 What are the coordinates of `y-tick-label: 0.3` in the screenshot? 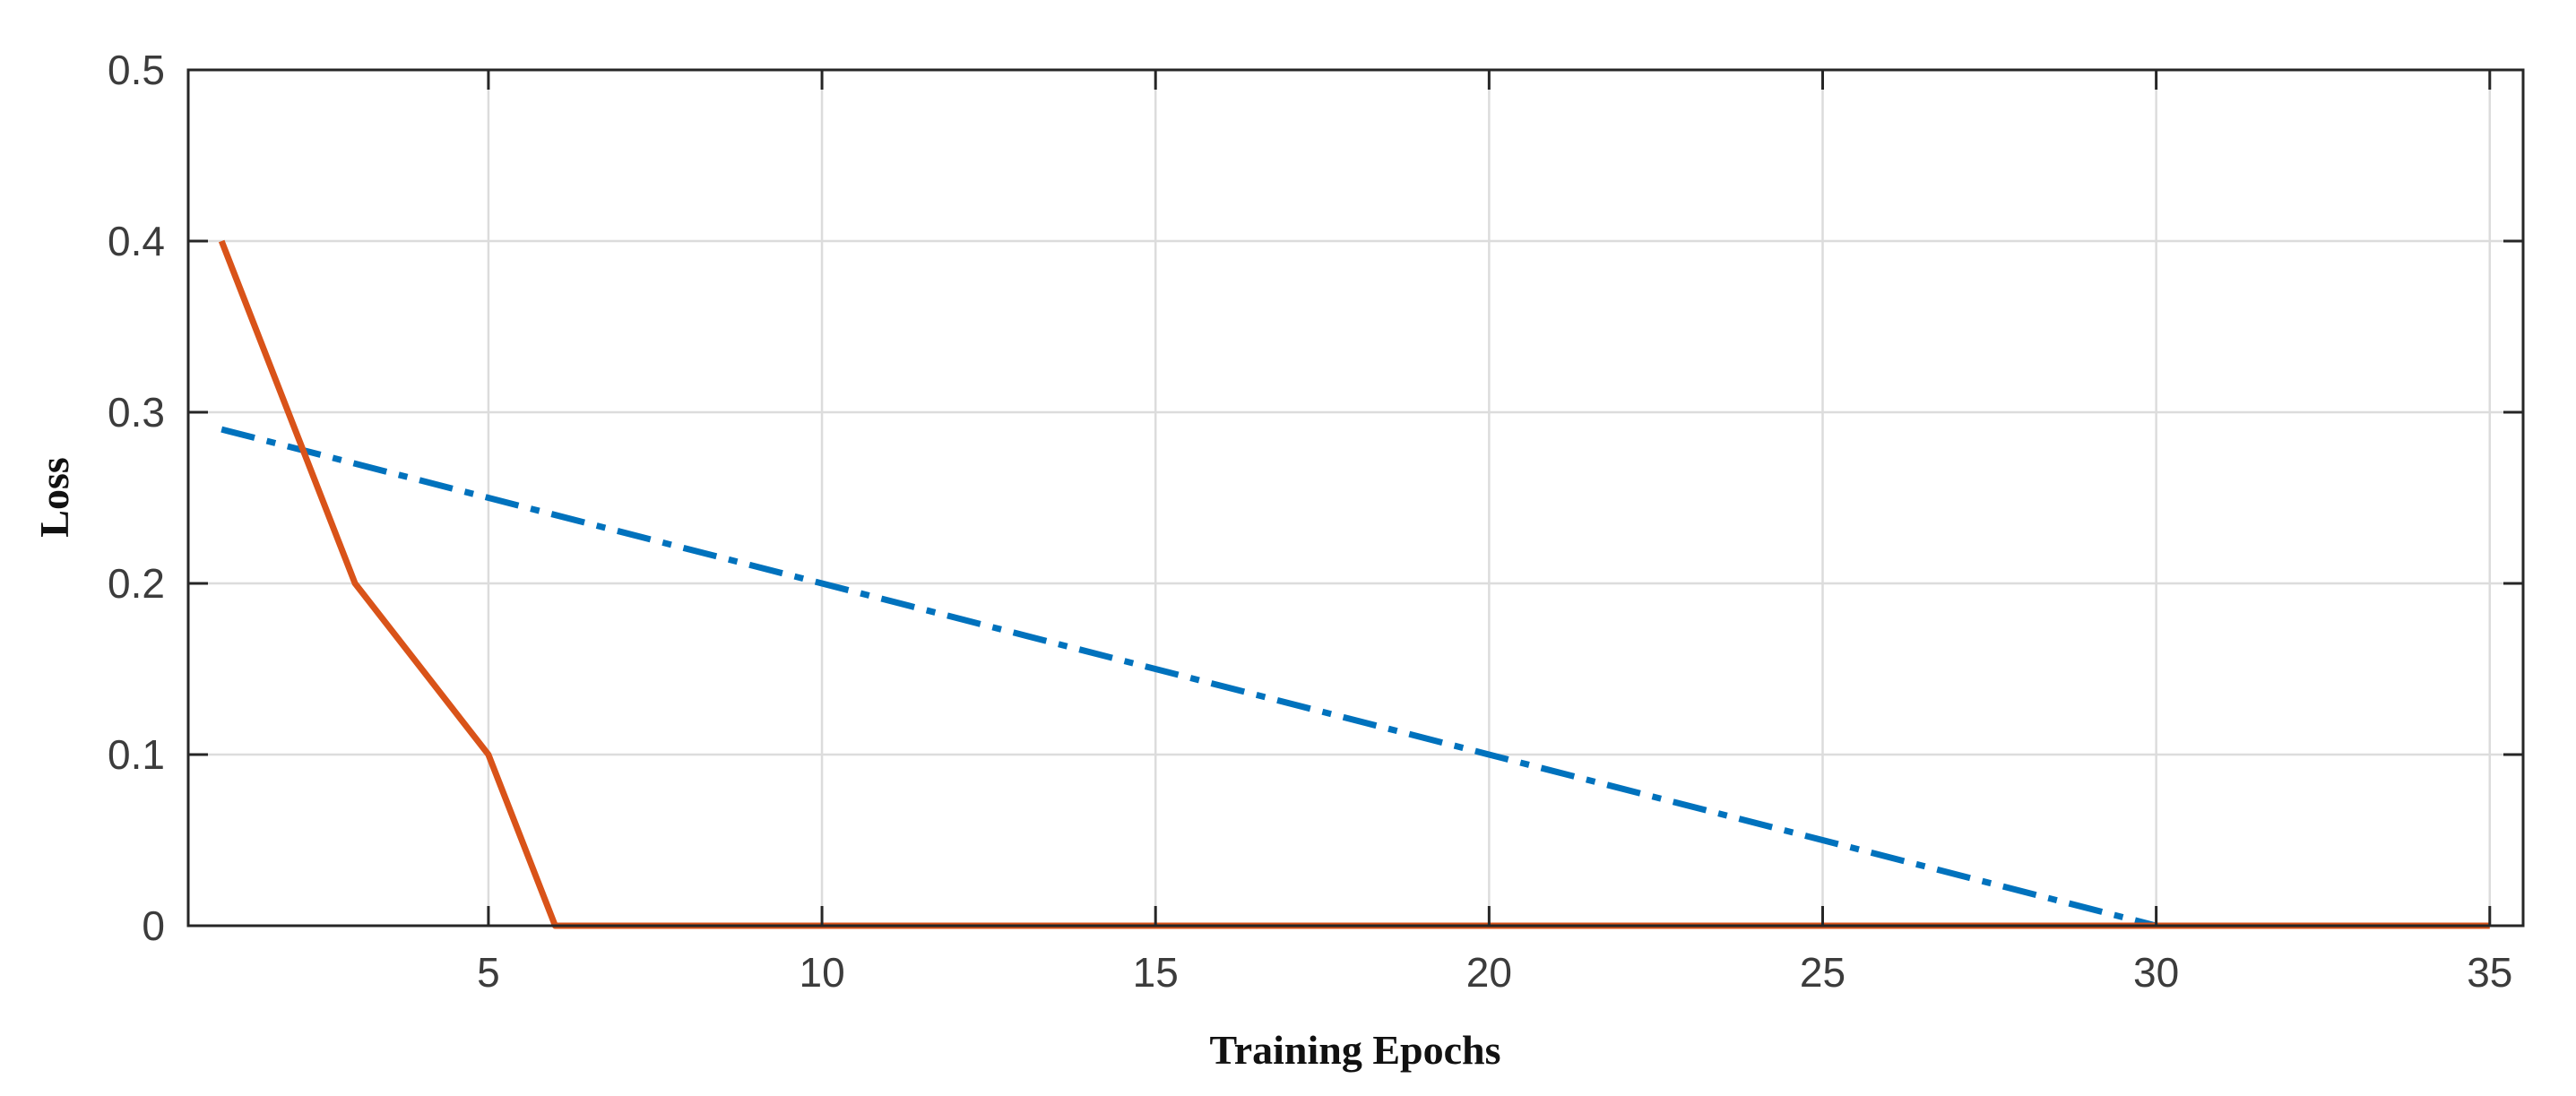 It's located at (136, 412).